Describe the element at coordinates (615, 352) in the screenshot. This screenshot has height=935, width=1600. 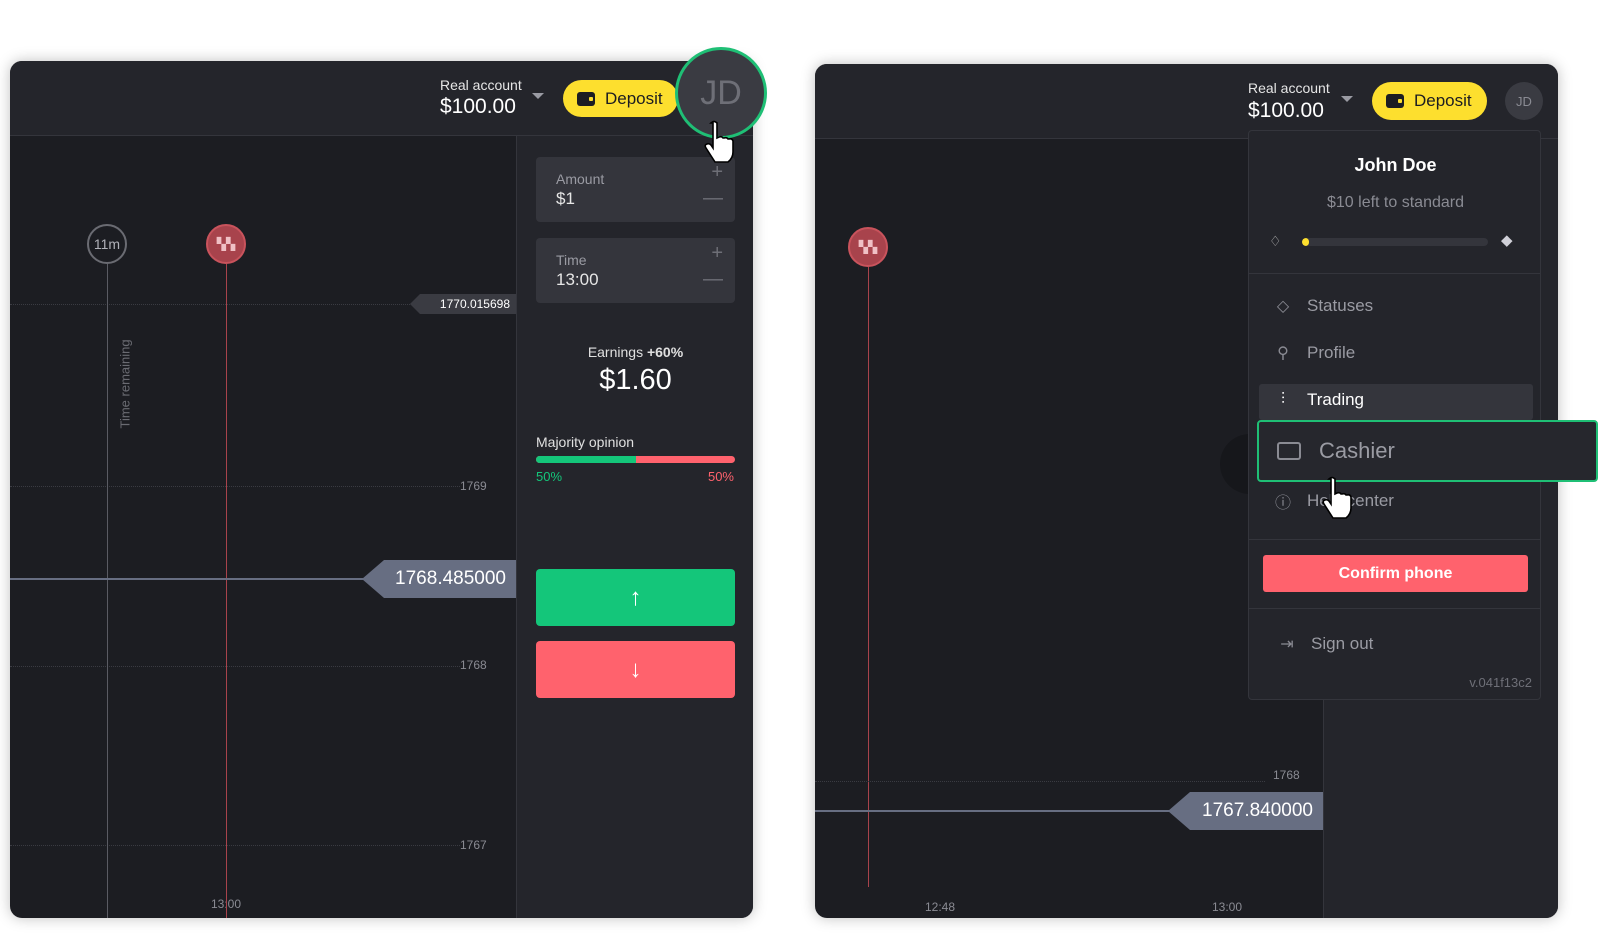
I see `earnings-label-text: Earnings` at that location.